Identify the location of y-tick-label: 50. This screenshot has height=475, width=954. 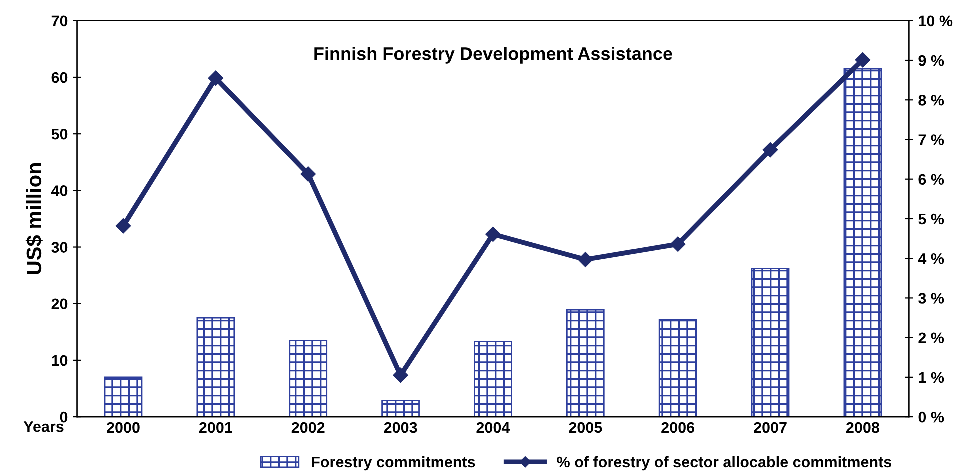
(60, 134).